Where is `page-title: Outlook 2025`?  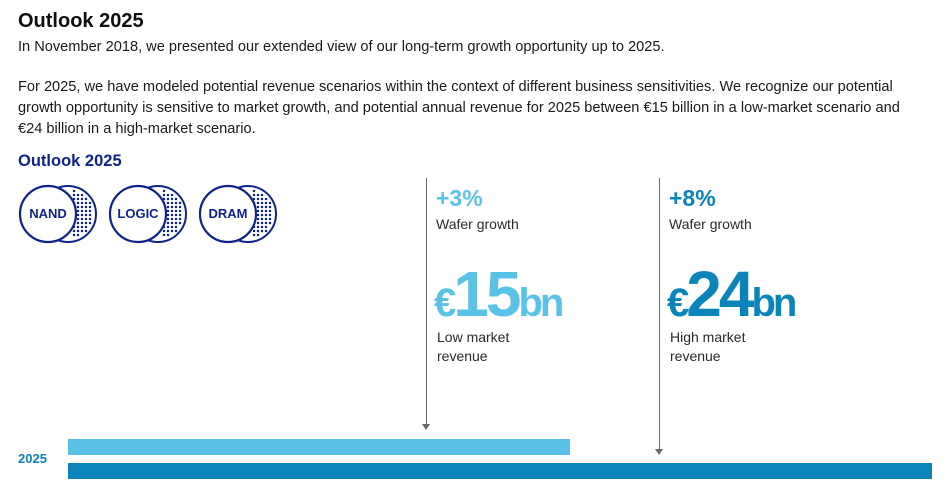 page-title: Outlook 2025 is located at coordinates (81, 21).